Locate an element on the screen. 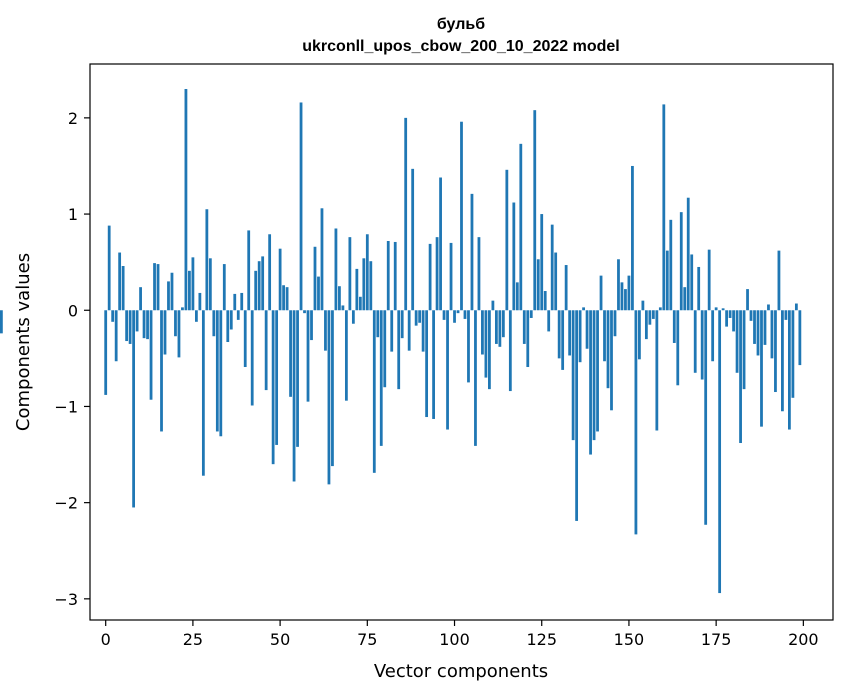  x-tick-label: 125 is located at coordinates (541, 639).